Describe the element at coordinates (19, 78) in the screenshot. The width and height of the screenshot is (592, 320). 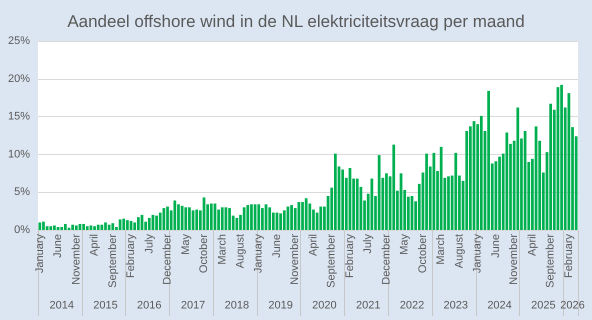
I see `y-tick-label: 20%` at that location.